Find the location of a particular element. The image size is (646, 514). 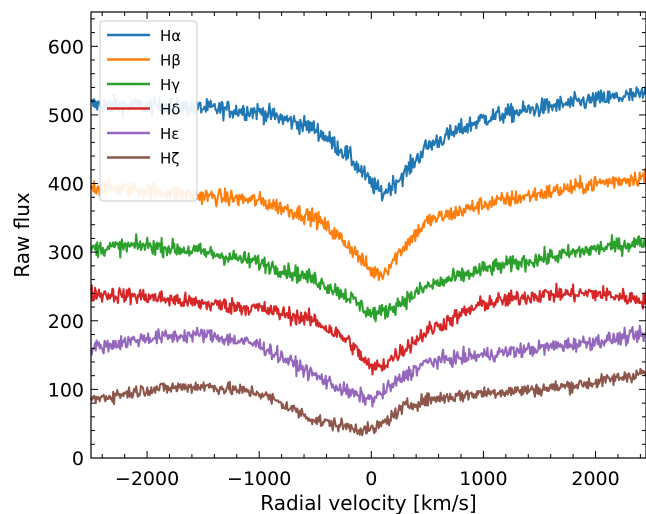

x-axis-label: Radial velocity [km/s] is located at coordinates (368, 502).